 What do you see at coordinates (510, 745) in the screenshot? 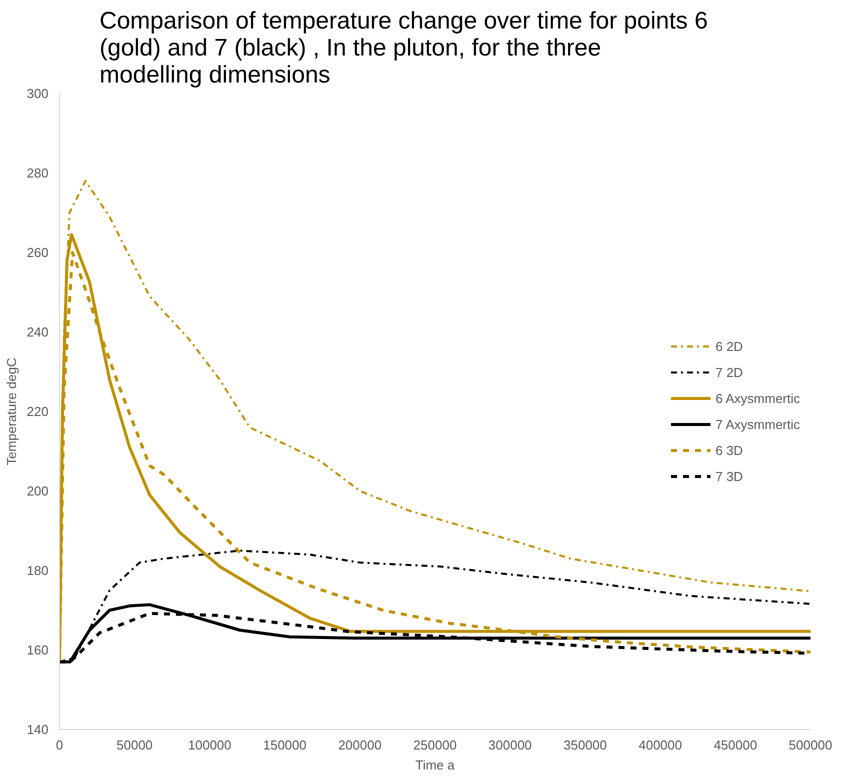
I see `x-tick-label: 300000` at bounding box center [510, 745].